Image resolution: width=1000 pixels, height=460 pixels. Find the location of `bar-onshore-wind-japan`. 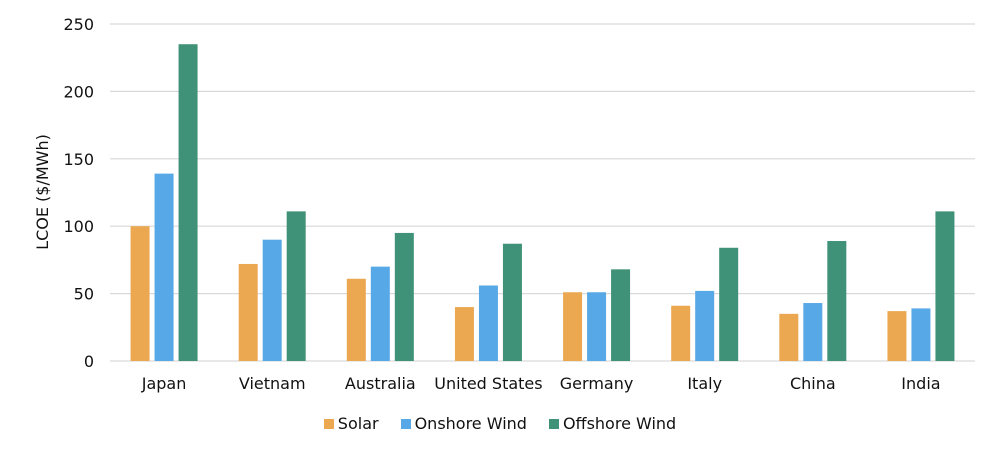

bar-onshore-wind-japan is located at coordinates (164, 267).